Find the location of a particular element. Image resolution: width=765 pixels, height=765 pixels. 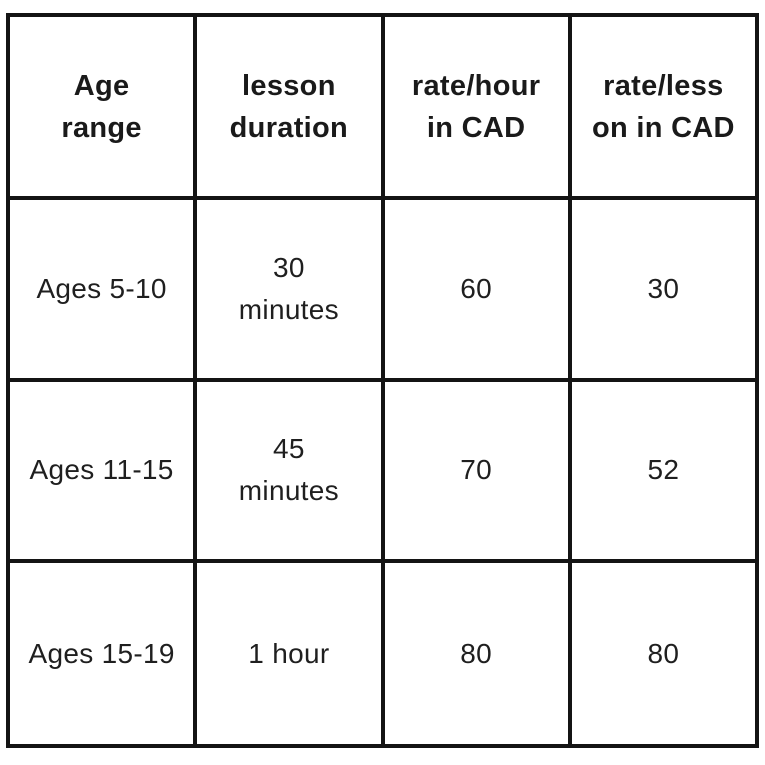

header-cell-rate-per-hour: rate/hour in CAD is located at coordinates (476, 107).